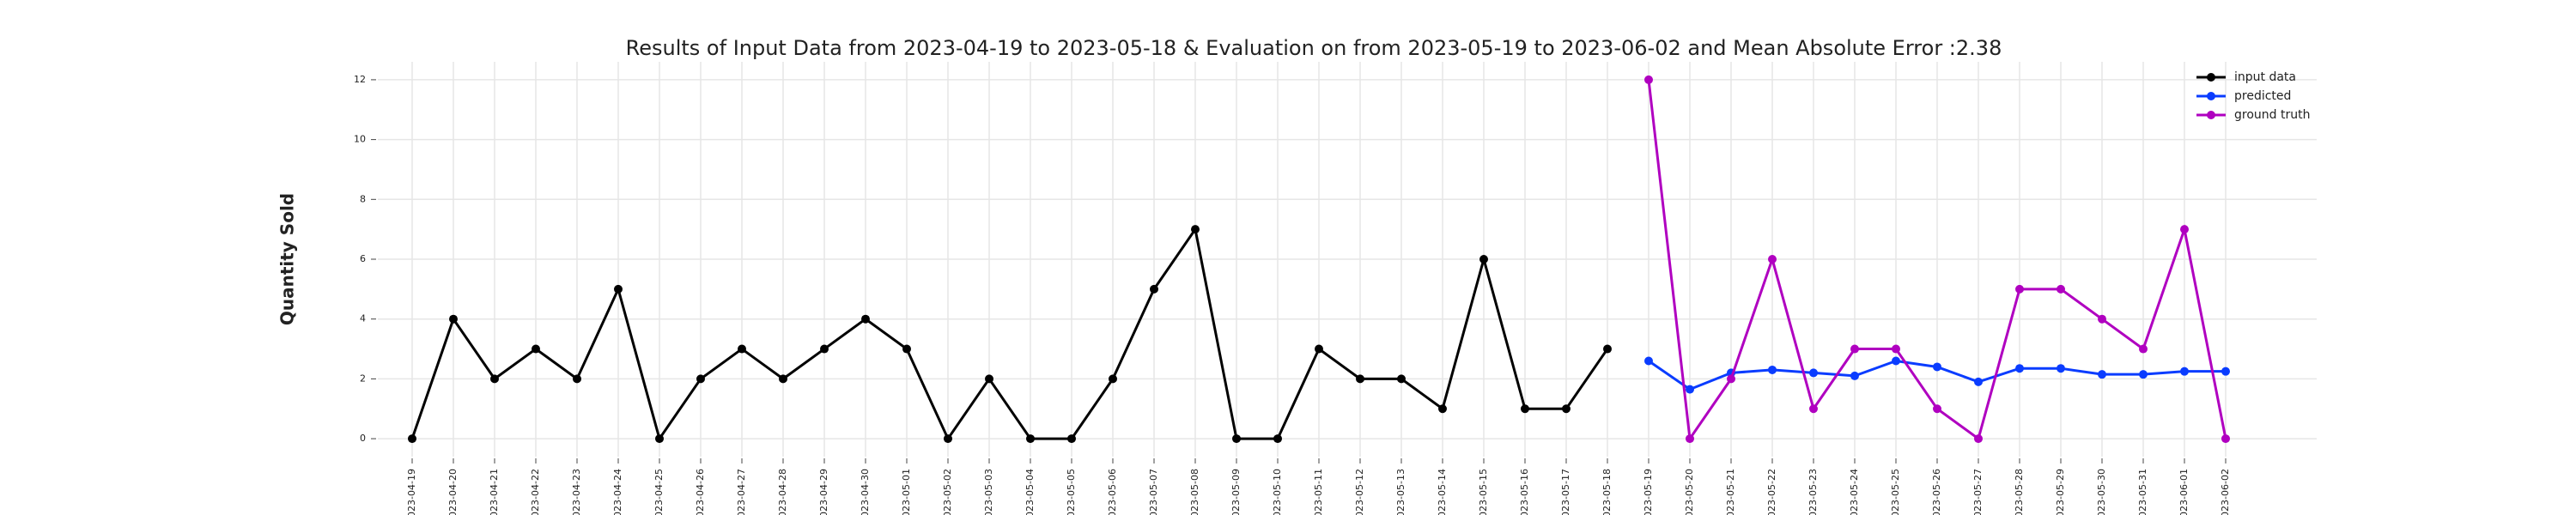 This screenshot has height=515, width=2576. Describe the element at coordinates (576, 492) in the screenshot. I see `x-tick-label: 2023-04-23` at that location.